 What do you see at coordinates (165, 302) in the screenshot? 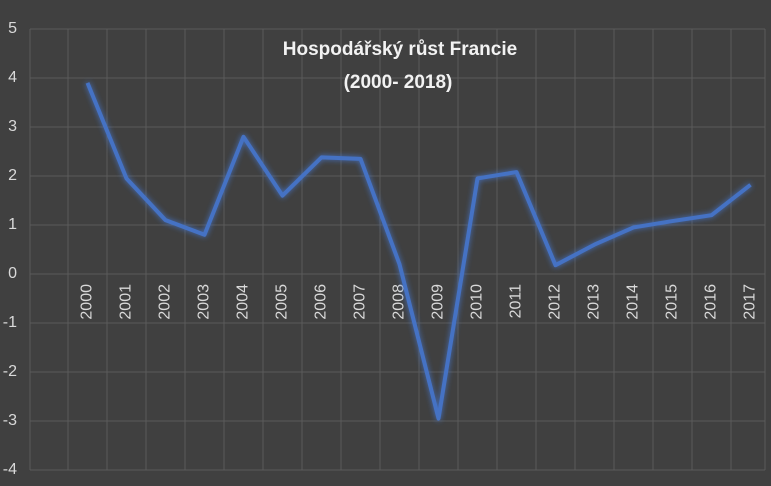
I see `x-tick-label: 2002` at bounding box center [165, 302].